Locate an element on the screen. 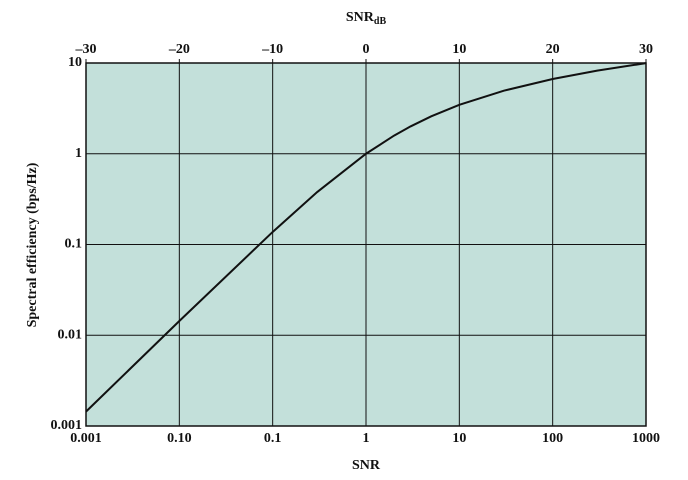 Image resolution: width=688 pixels, height=480 pixels. x-axis-label: SNR is located at coordinates (366, 465).